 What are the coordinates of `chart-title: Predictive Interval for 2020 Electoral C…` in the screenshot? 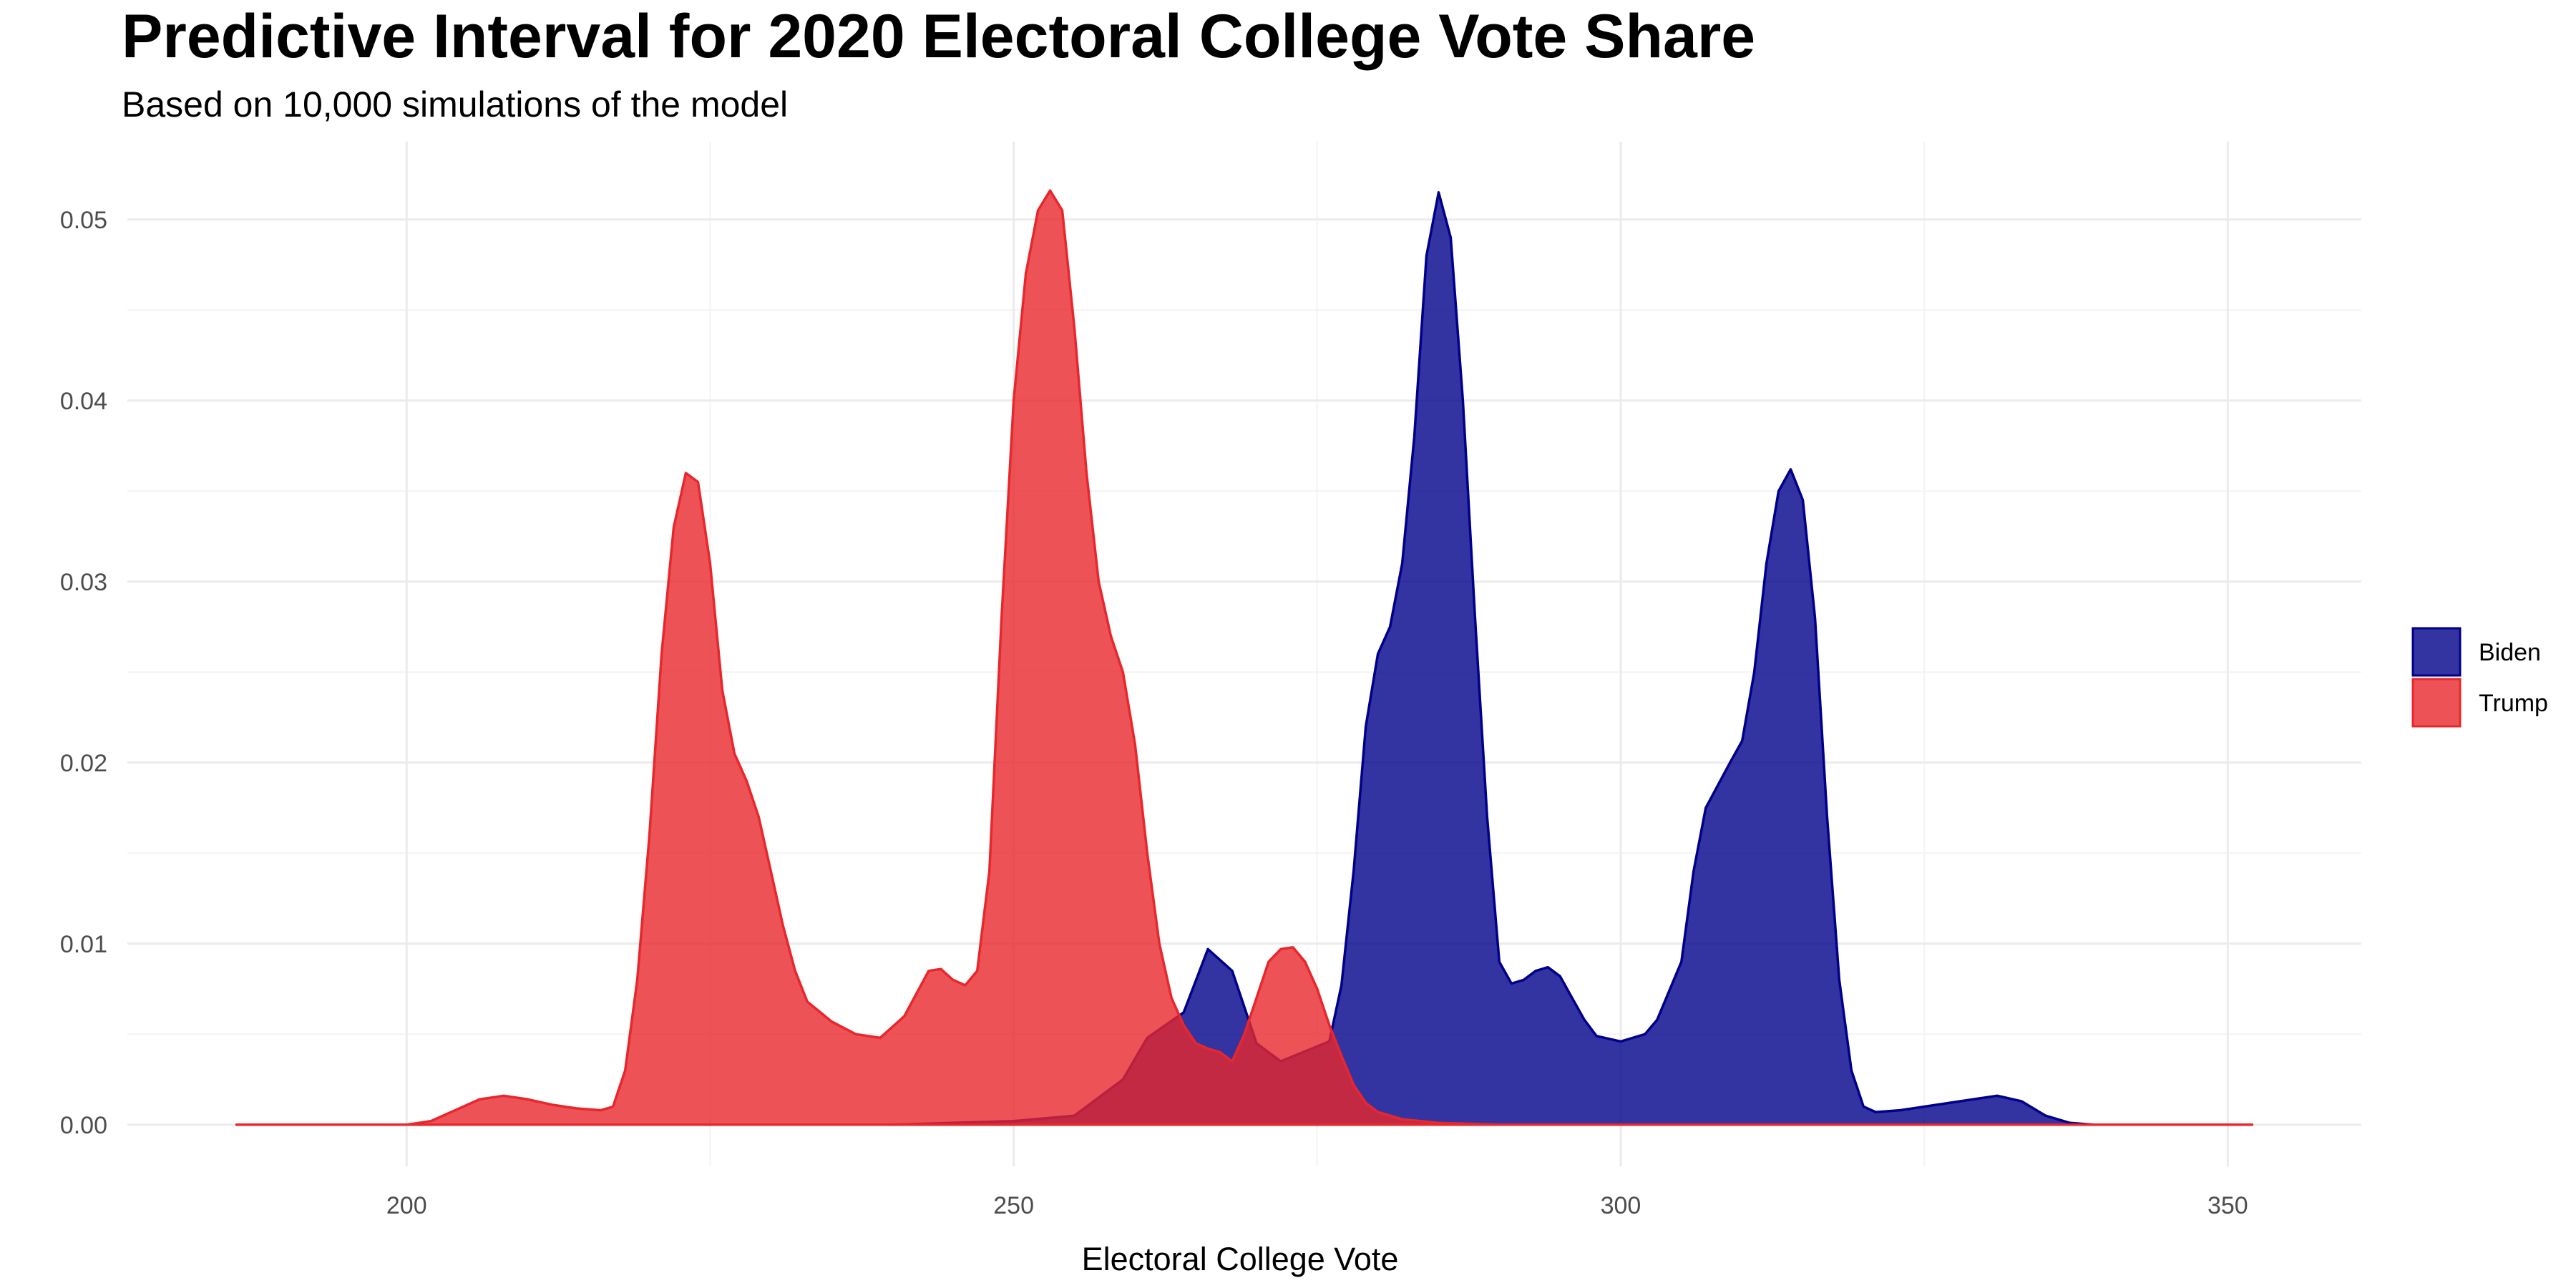 It's located at (938, 36).